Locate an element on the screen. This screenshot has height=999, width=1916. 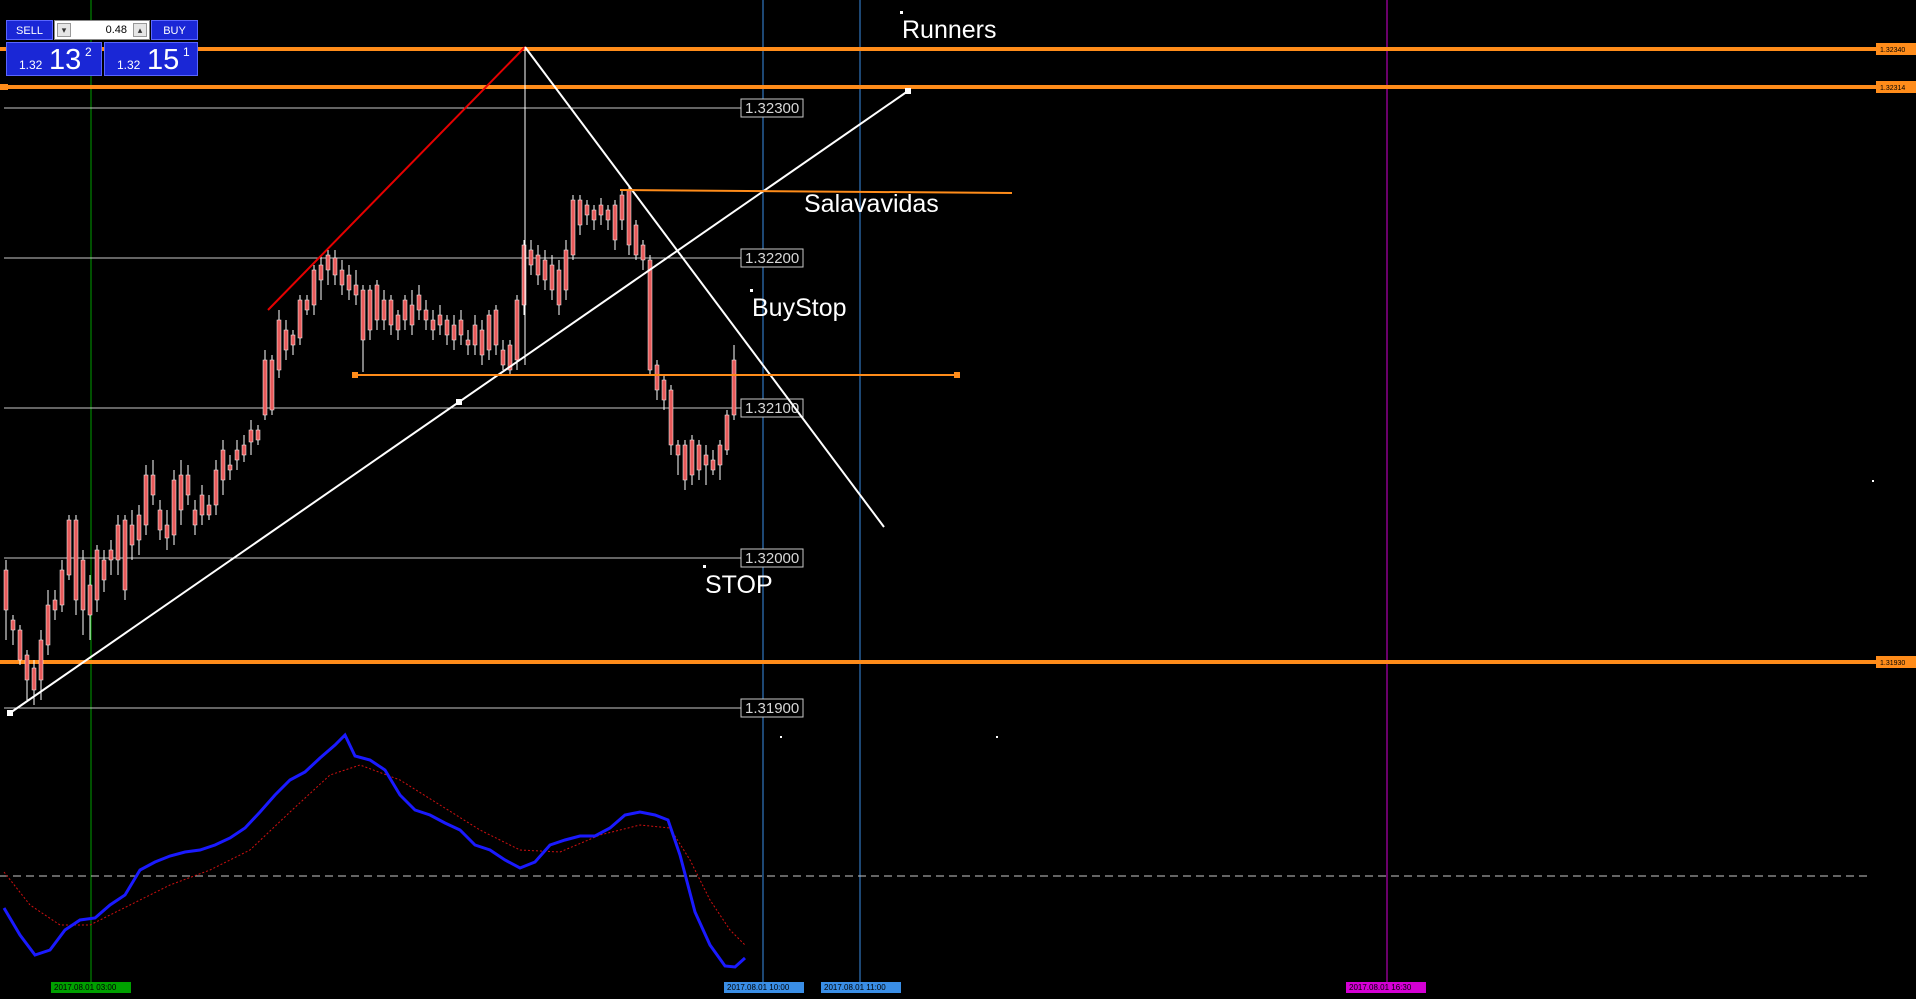
salvavidas-label: Salavavidas is located at coordinates (871, 204).